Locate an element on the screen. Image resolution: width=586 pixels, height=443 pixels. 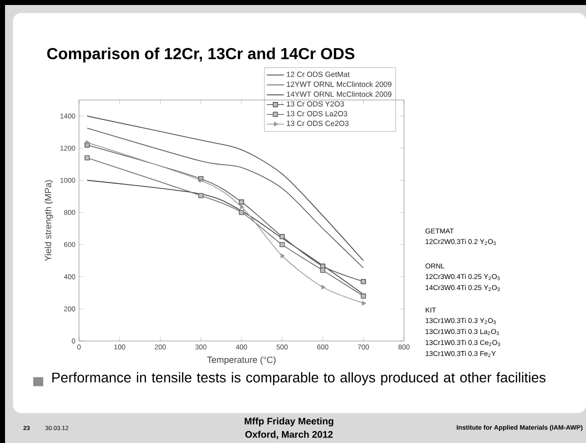
text: Performance in tensile tests is comparable to alloys produced at other facilities is located at coordinates (299, 379).